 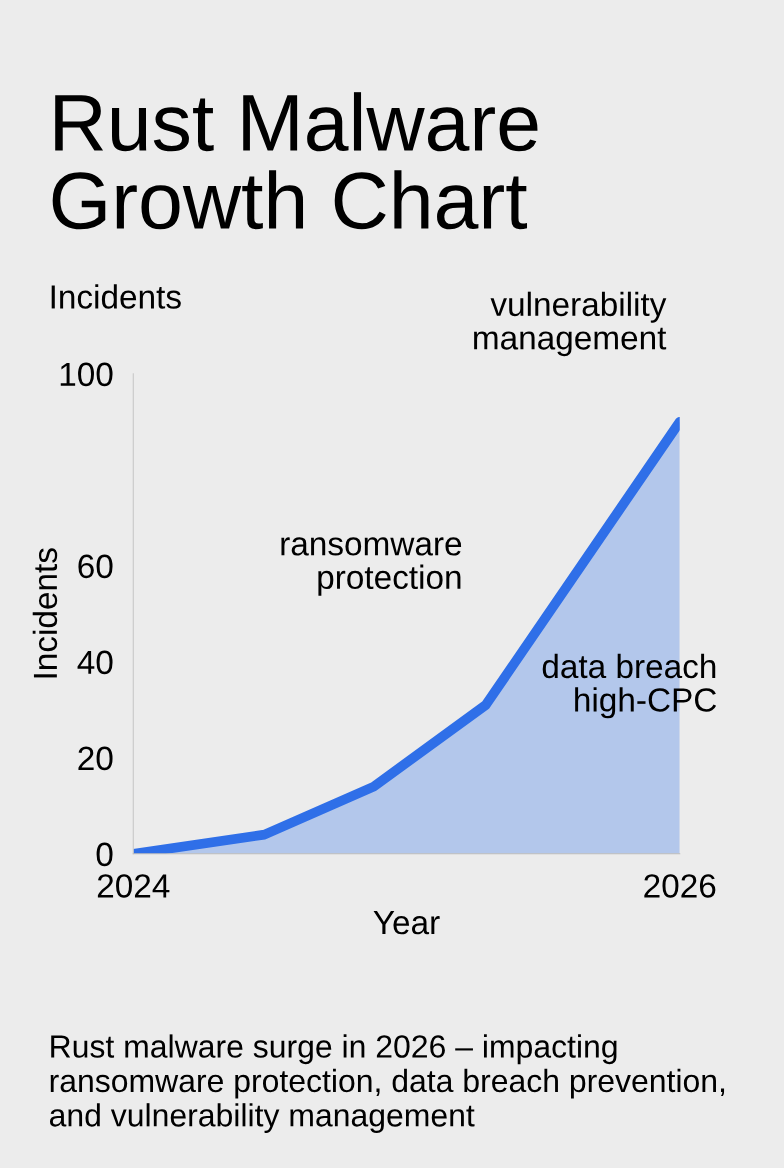 What do you see at coordinates (104, 854) in the screenshot?
I see `y-tick-label: 0` at bounding box center [104, 854].